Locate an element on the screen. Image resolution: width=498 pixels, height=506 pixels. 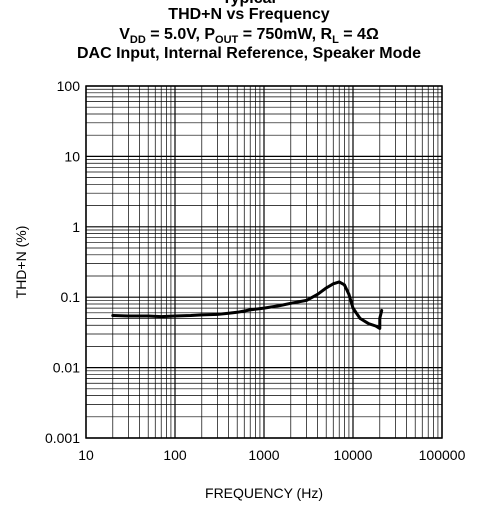
y-tick-label: 100 is located at coordinates (69, 86).